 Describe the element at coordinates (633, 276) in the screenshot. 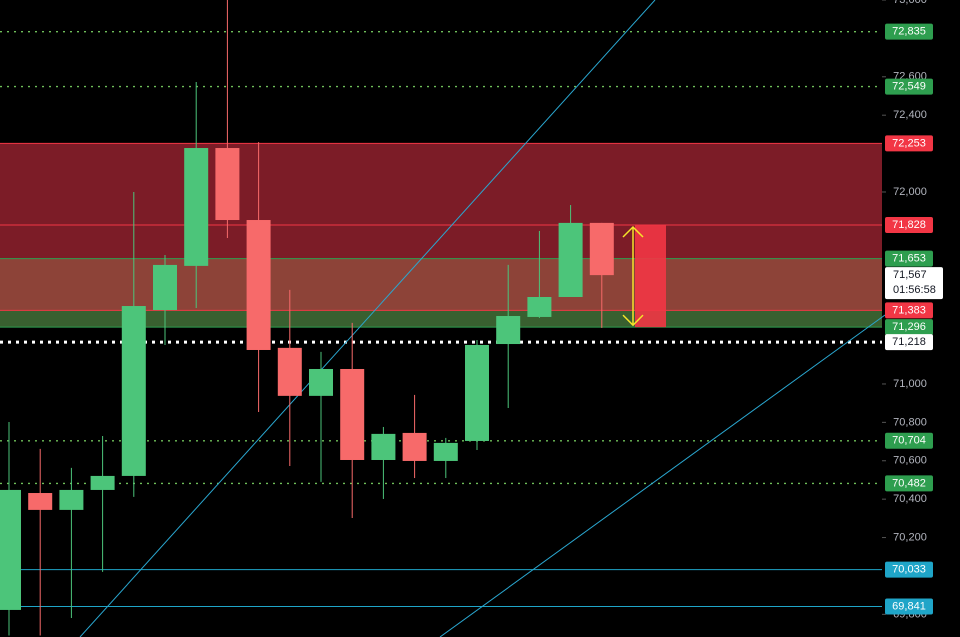

I see `measure-arrowhead` at that location.